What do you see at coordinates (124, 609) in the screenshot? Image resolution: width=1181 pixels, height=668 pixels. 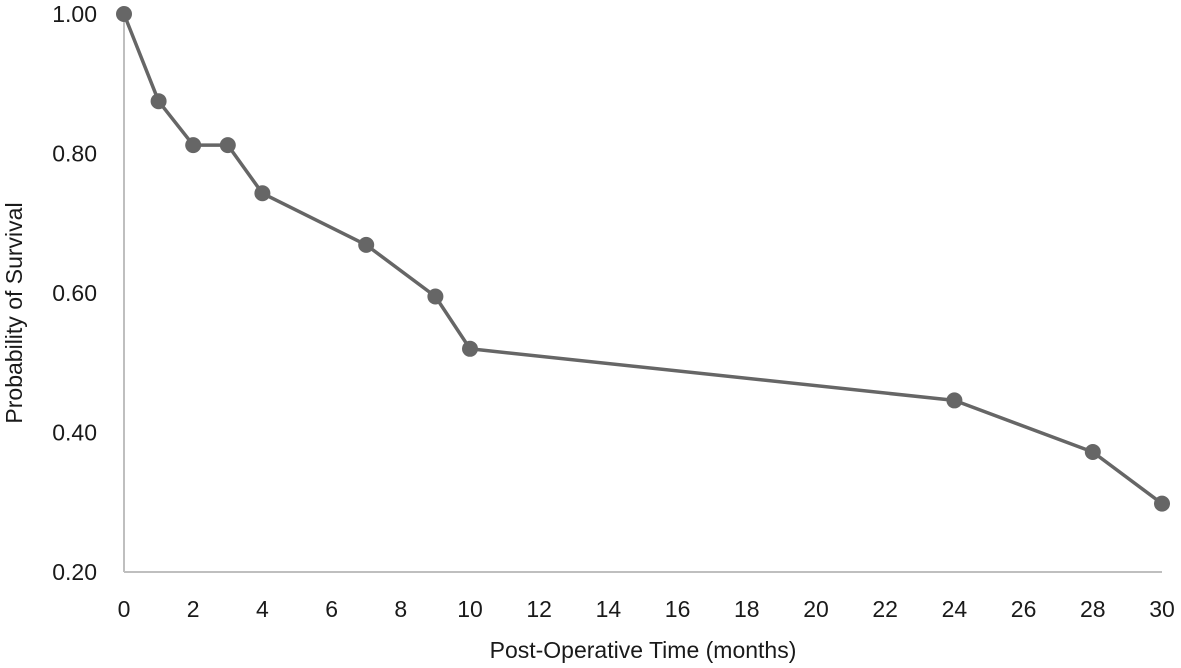 I see `x-tick-label: 0` at bounding box center [124, 609].